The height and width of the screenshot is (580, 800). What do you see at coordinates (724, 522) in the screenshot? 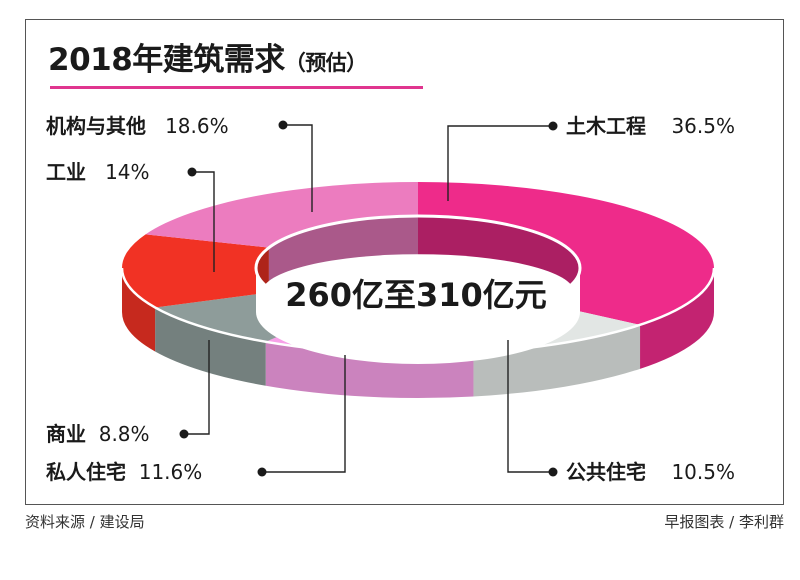
I see `credit-note: 早报图表 / 李利群` at bounding box center [724, 522].